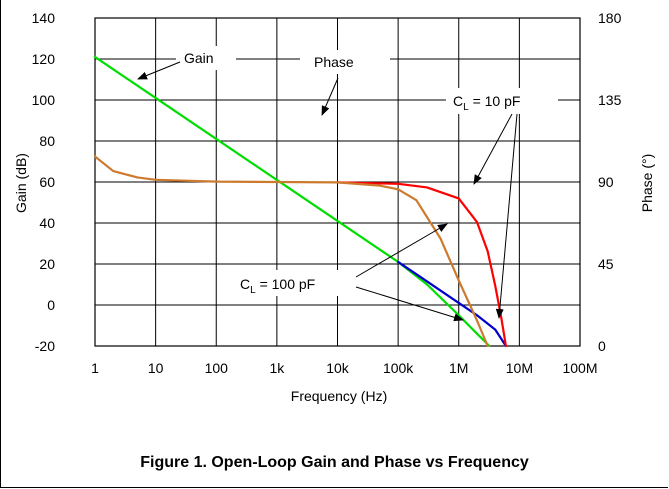  I want to click on cl100-arrow-green, so click(409, 304).